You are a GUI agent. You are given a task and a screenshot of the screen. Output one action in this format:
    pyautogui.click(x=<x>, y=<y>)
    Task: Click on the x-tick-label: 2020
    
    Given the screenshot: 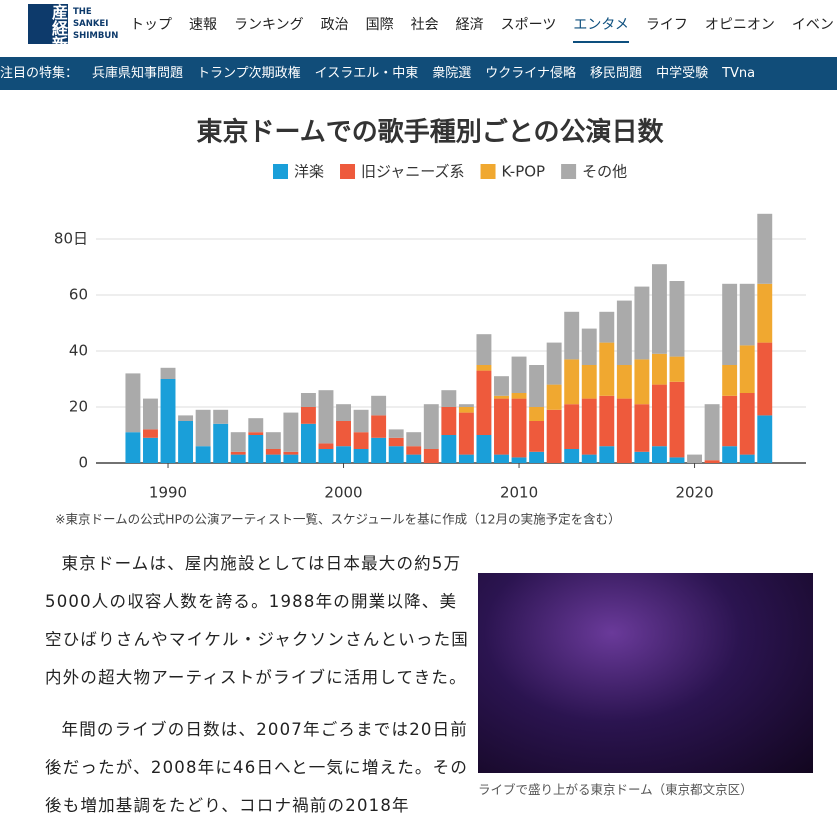 What is the action you would take?
    pyautogui.click(x=694, y=493)
    